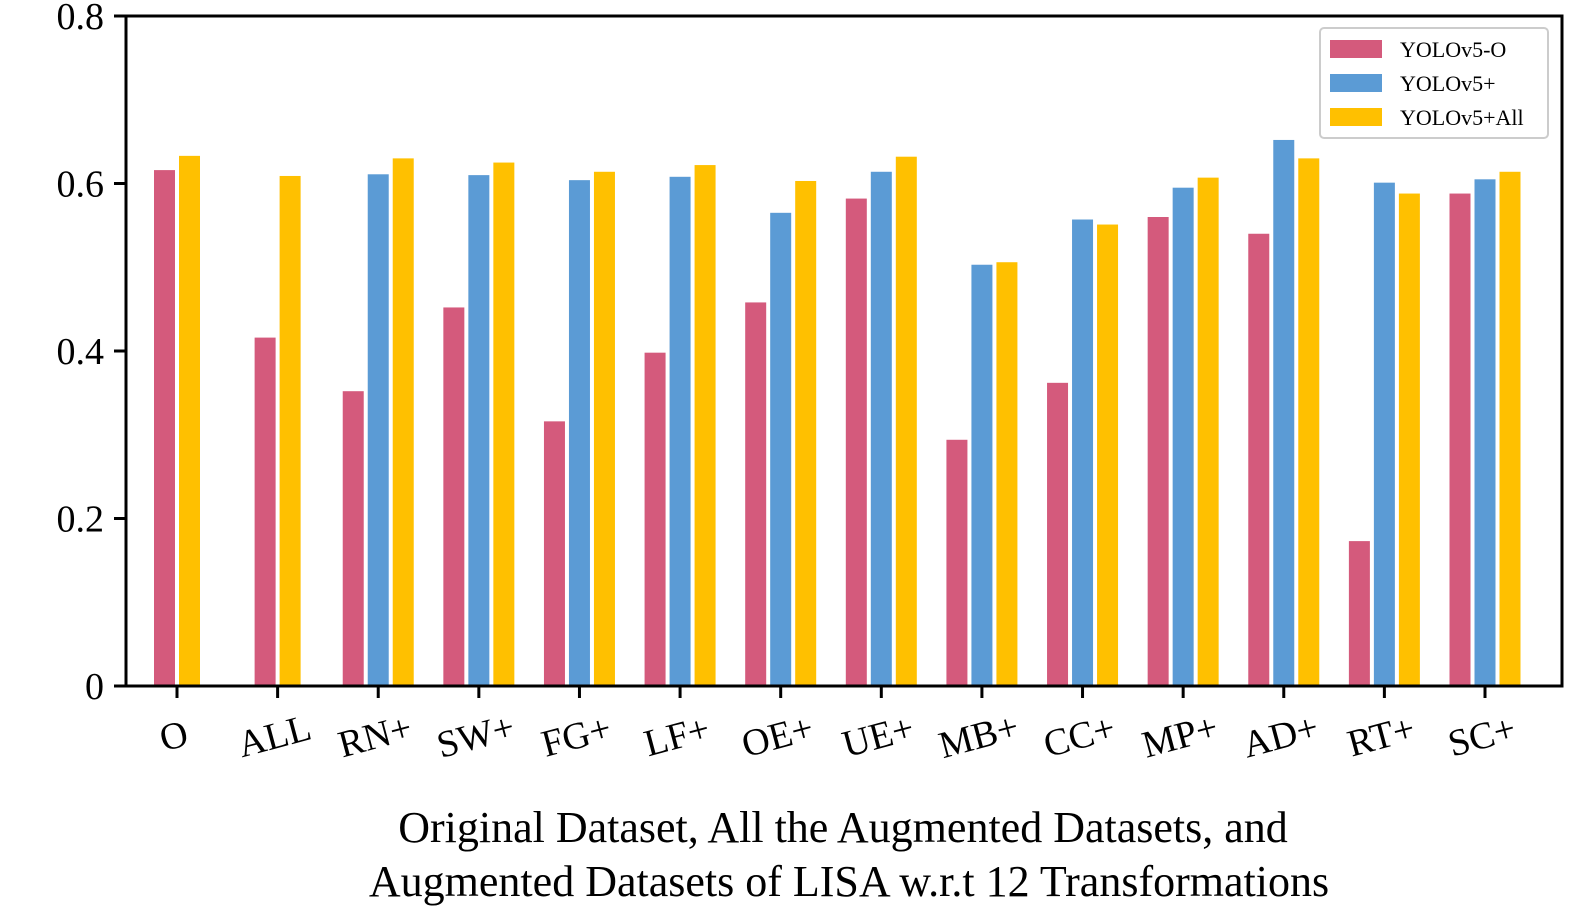 The height and width of the screenshot is (913, 1577). I want to click on x-tick-label: RT+, so click(1381, 736).